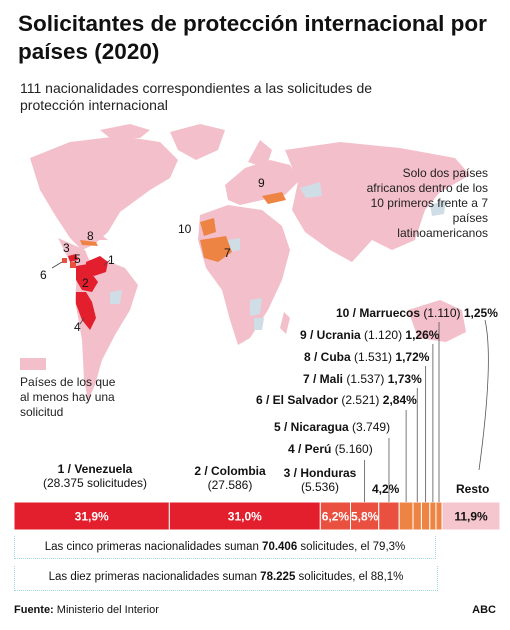 Image resolution: width=510 pixels, height=630 pixels. Describe the element at coordinates (43, 275) in the screenshot. I see `map-label-6: 6` at that location.